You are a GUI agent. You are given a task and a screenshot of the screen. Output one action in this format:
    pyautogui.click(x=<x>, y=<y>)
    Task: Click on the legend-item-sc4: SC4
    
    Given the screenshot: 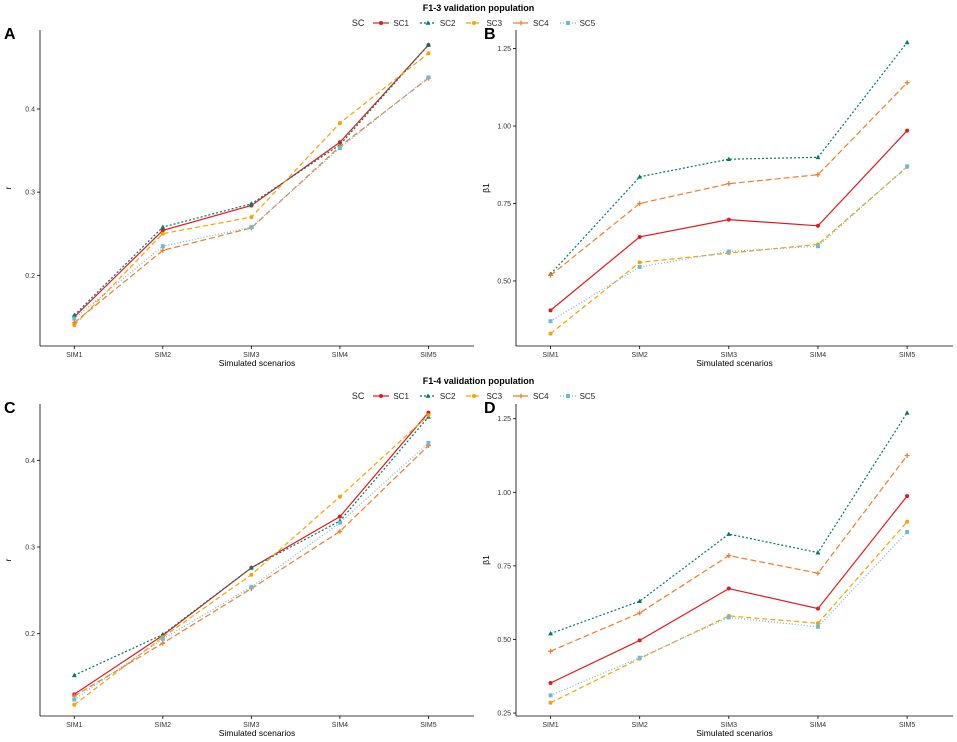 What is the action you would take?
    pyautogui.click(x=530, y=396)
    